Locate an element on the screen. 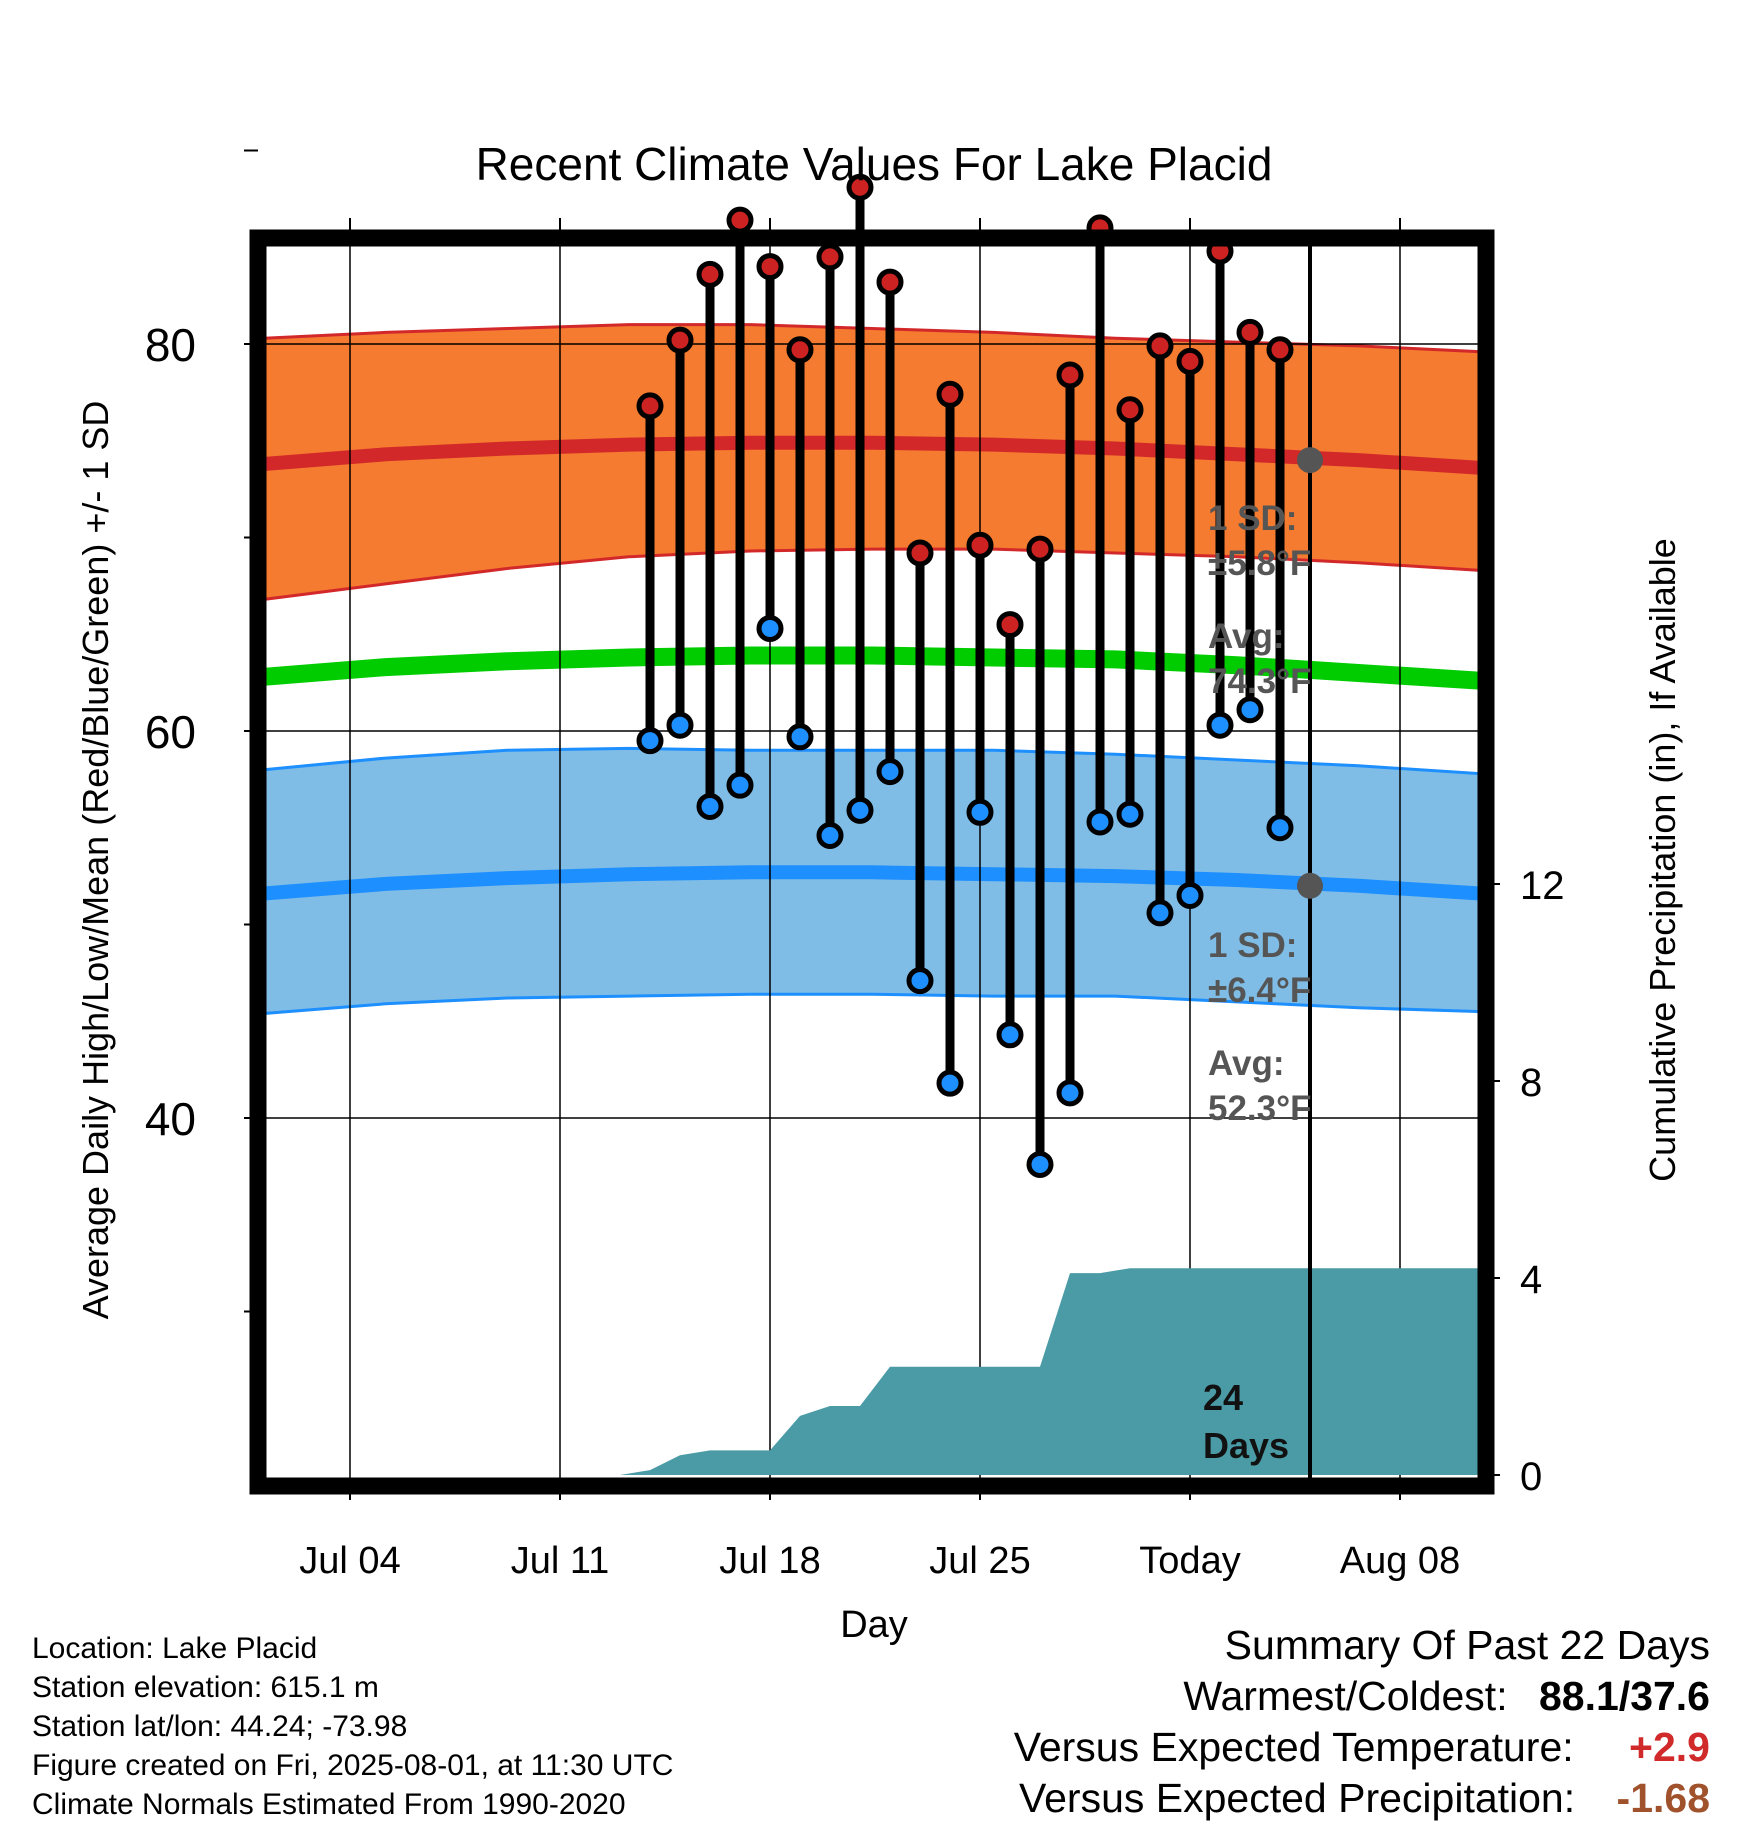 This screenshot has width=1748, height=1828. x-axis-label: Day is located at coordinates (874, 1625).